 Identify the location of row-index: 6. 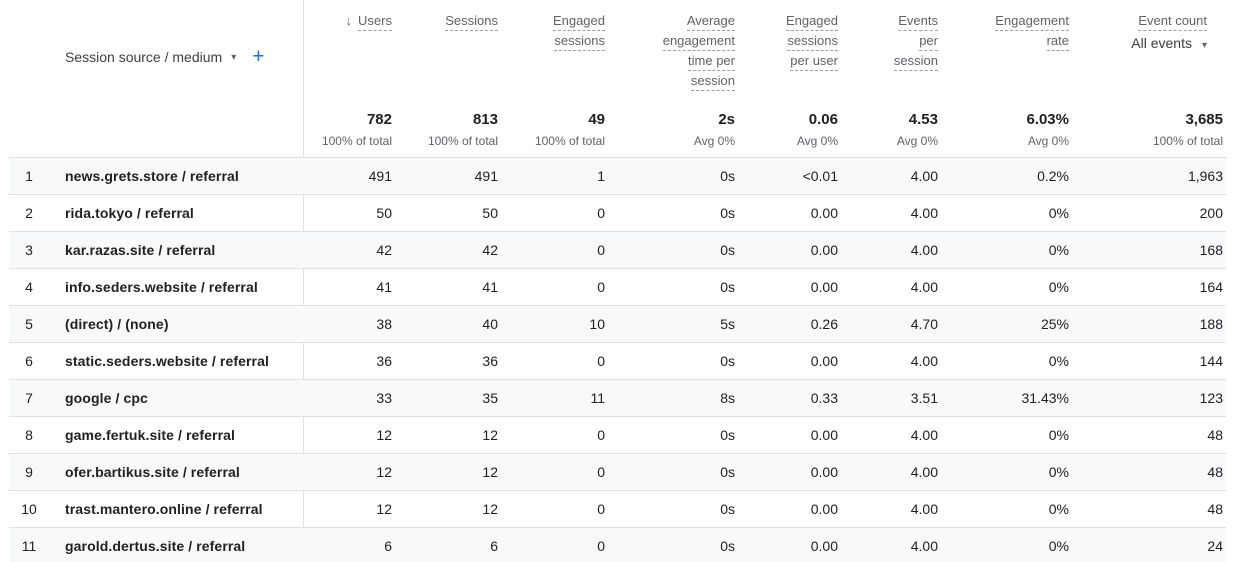
(29, 361).